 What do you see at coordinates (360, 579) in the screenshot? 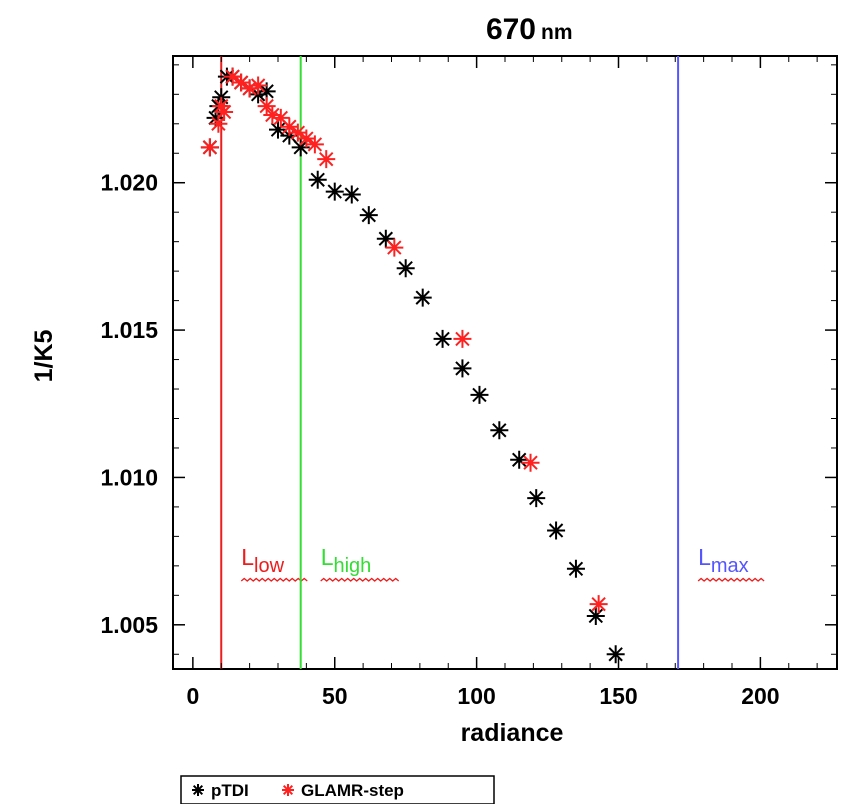
I see `spellcheck-underline-high` at bounding box center [360, 579].